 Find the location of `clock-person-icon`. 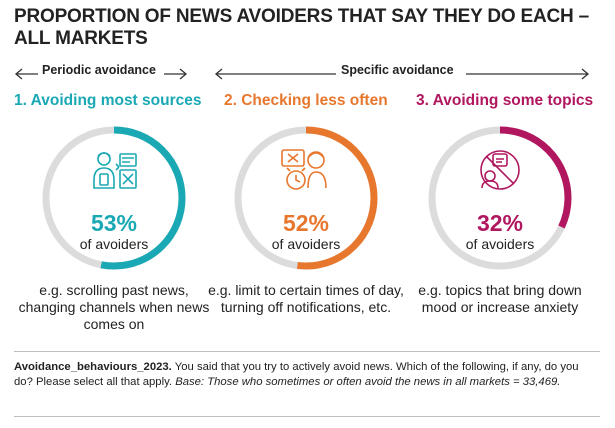

clock-person-icon is located at coordinates (304, 169).